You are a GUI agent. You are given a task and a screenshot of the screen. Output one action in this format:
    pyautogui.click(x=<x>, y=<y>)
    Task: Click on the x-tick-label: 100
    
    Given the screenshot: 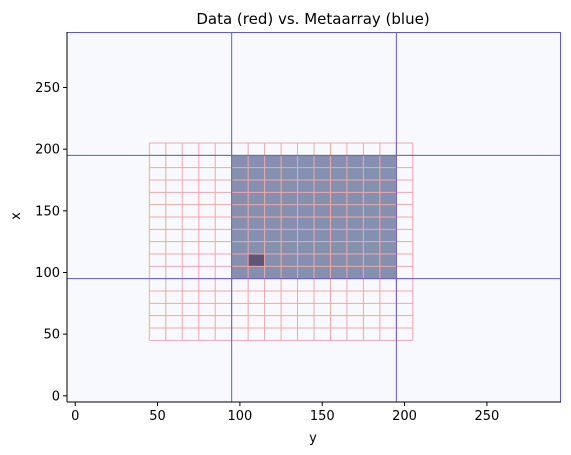 What is the action you would take?
    pyautogui.click(x=239, y=416)
    